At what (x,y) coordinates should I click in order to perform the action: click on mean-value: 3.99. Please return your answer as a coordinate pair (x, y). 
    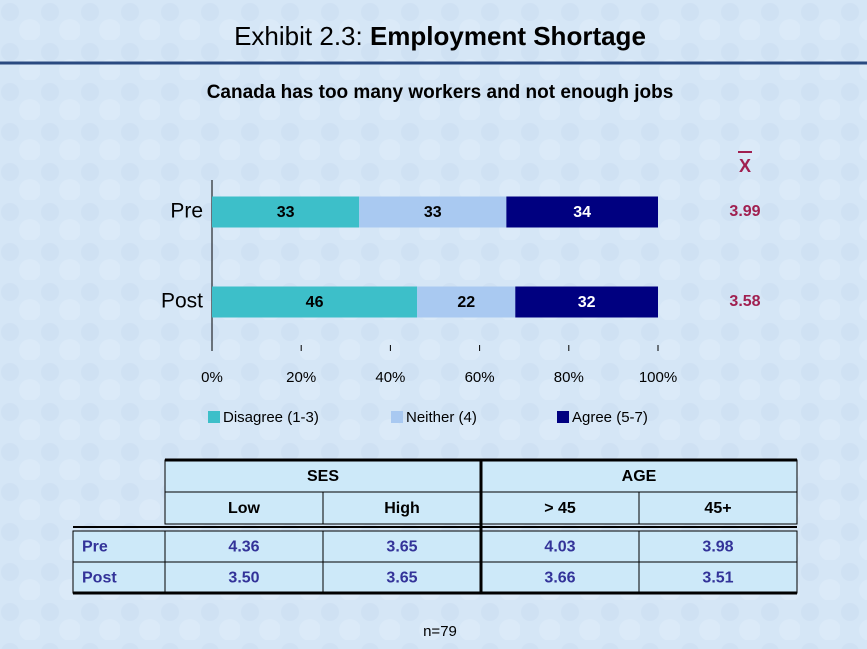
    Looking at the image, I should click on (744, 211).